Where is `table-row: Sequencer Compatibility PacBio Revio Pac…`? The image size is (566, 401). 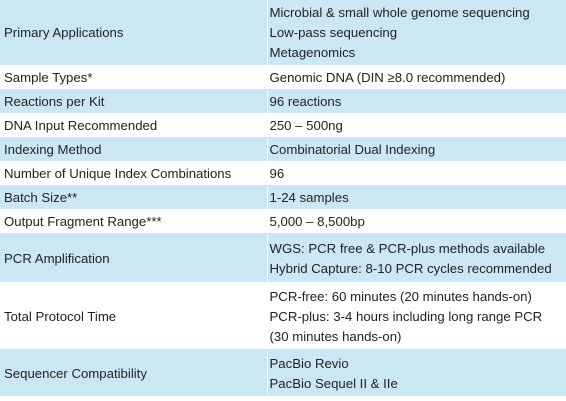 table-row: Sequencer Compatibility PacBio Revio Pac… is located at coordinates (283, 374).